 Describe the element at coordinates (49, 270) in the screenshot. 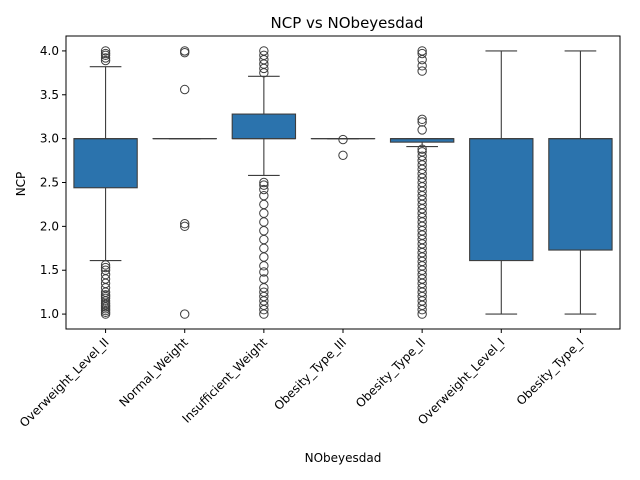

I see `y-tick-label: 1.5` at that location.